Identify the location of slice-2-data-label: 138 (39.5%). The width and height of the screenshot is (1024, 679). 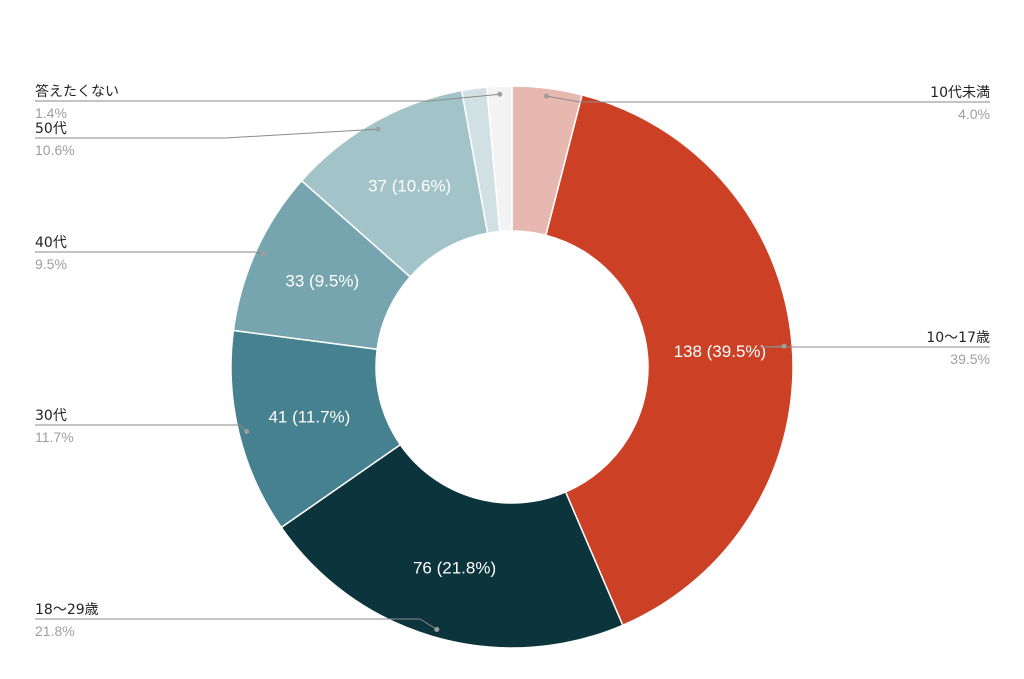
(720, 351).